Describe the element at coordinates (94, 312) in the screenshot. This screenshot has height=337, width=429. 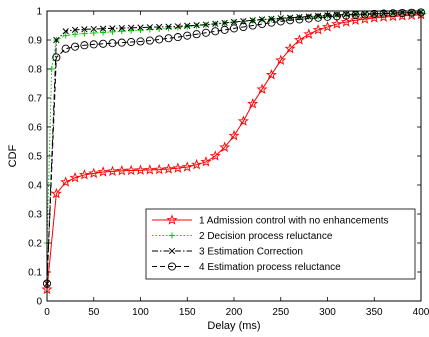
I see `x-tick-label: 50` at that location.